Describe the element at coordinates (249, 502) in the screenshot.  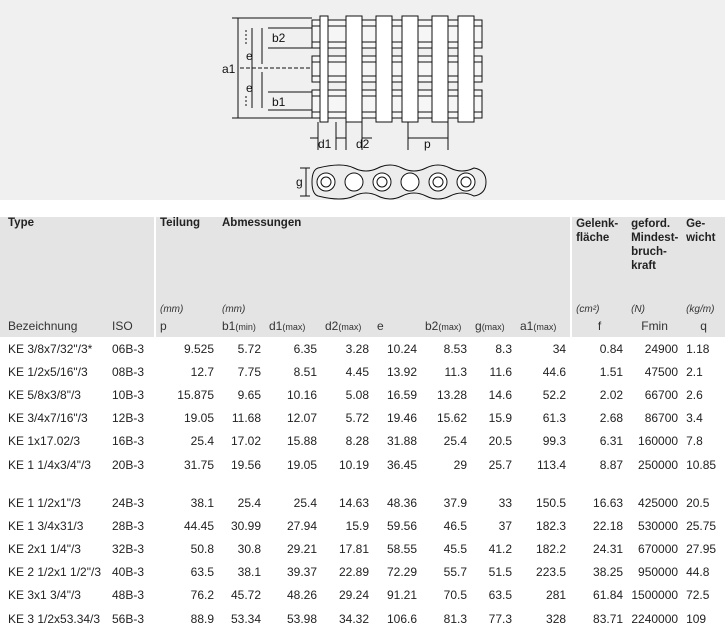
I see `cell-b1: 25.4` at that location.